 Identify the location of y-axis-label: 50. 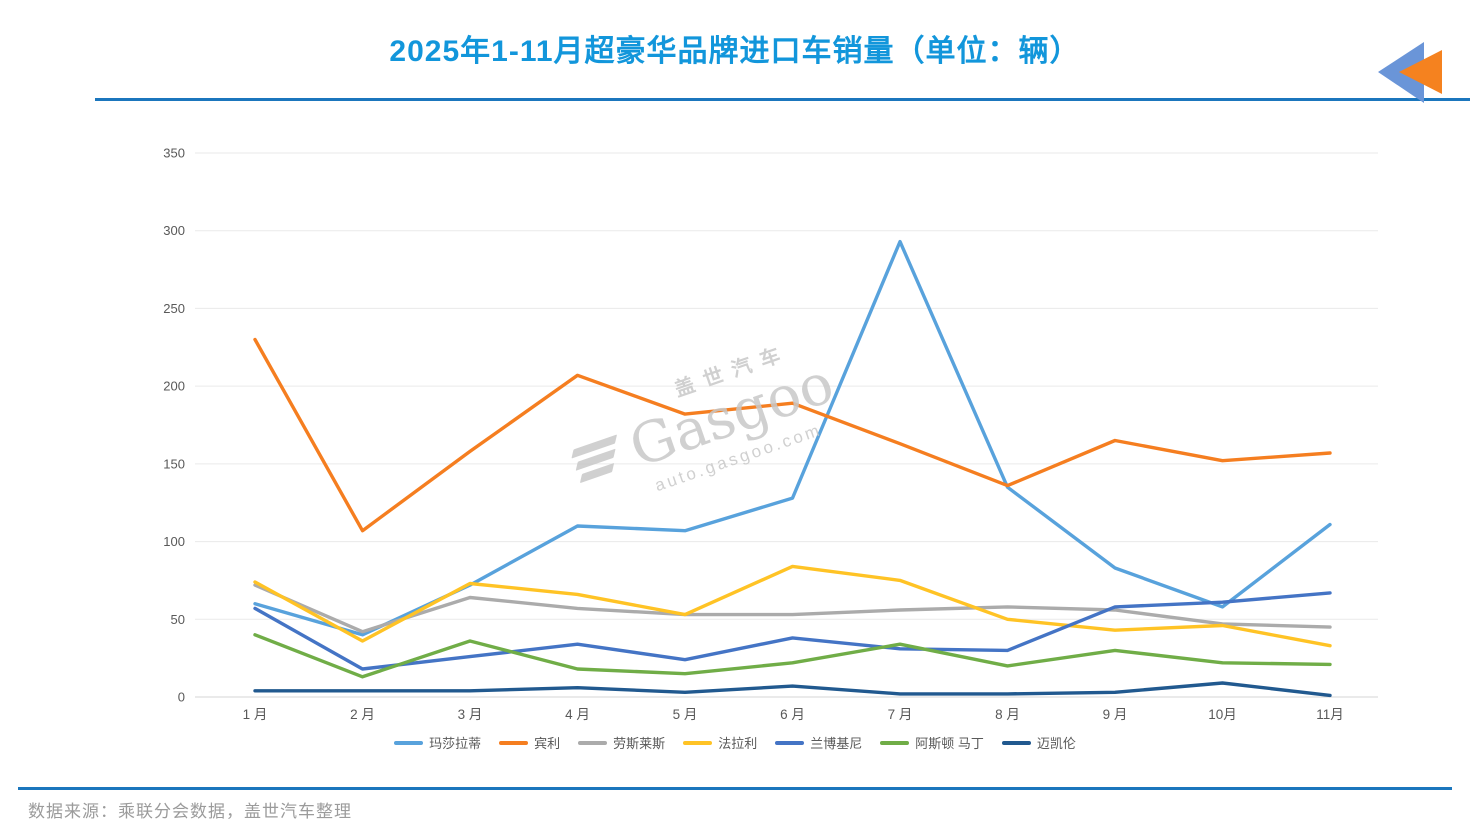
(178, 619).